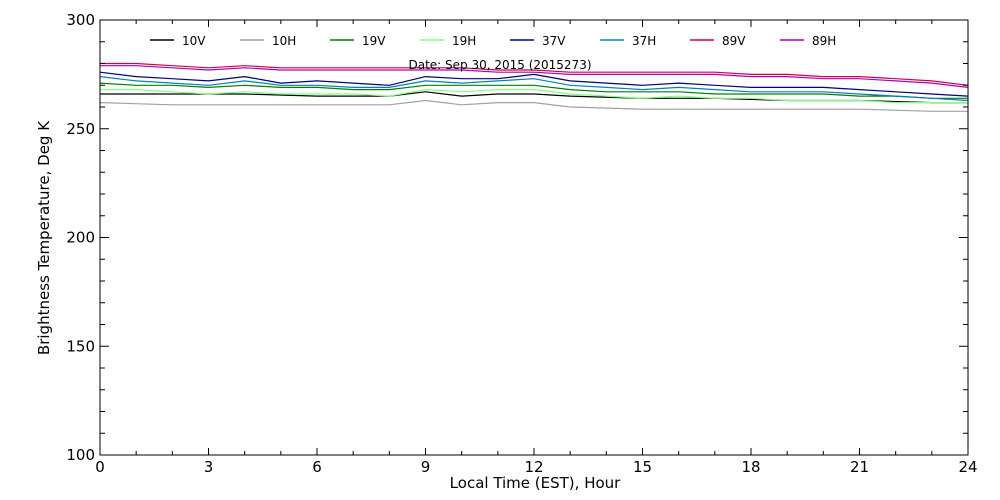 The height and width of the screenshot is (500, 1000). What do you see at coordinates (859, 467) in the screenshot?
I see `x-tick-label: 21` at bounding box center [859, 467].